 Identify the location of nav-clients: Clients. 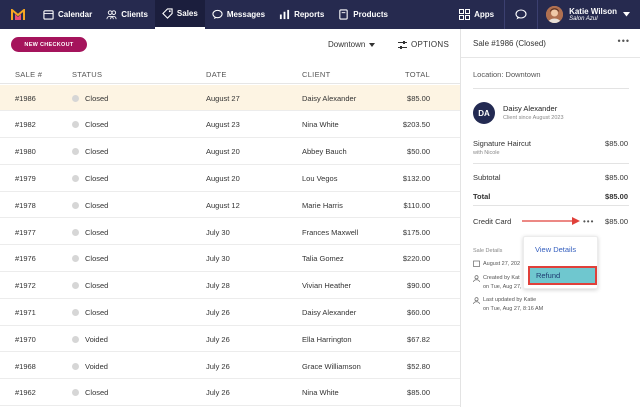
(127, 14).